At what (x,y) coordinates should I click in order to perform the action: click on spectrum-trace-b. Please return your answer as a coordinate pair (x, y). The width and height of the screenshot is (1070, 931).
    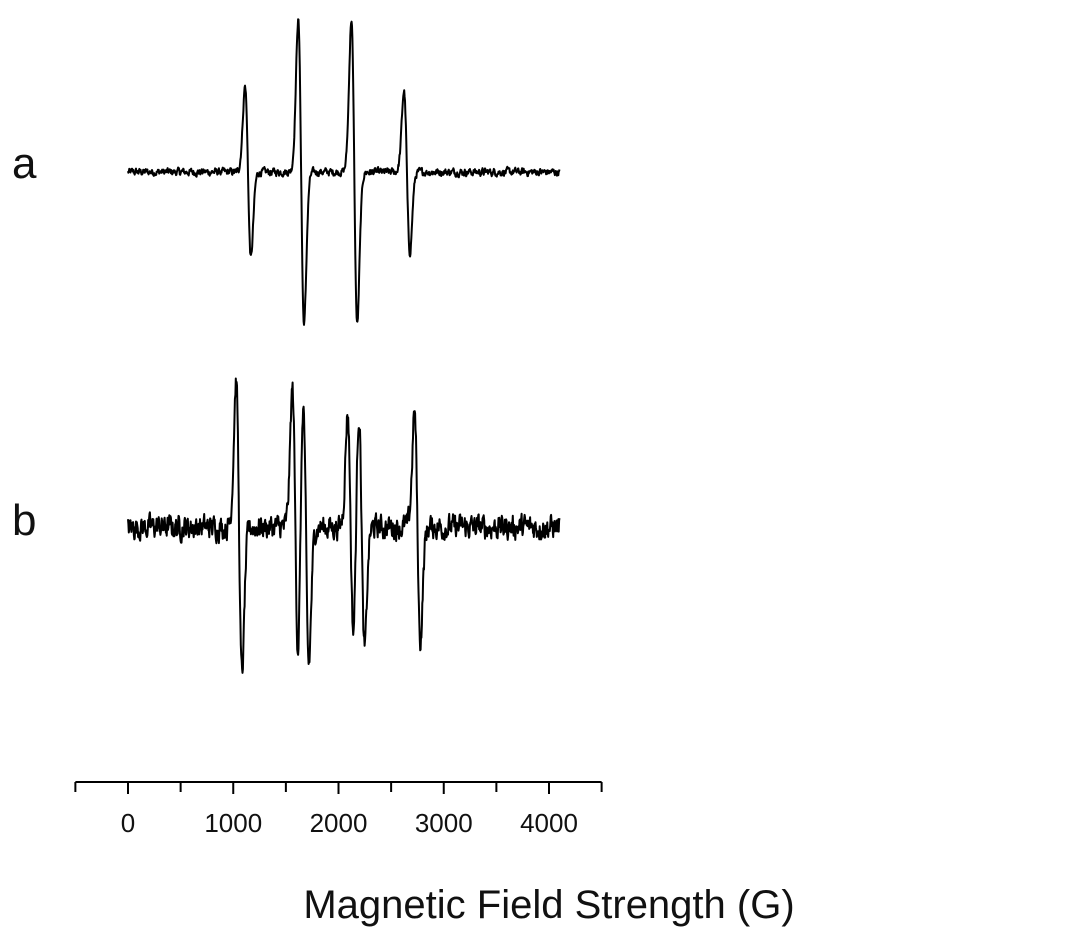
    Looking at the image, I should click on (344, 525).